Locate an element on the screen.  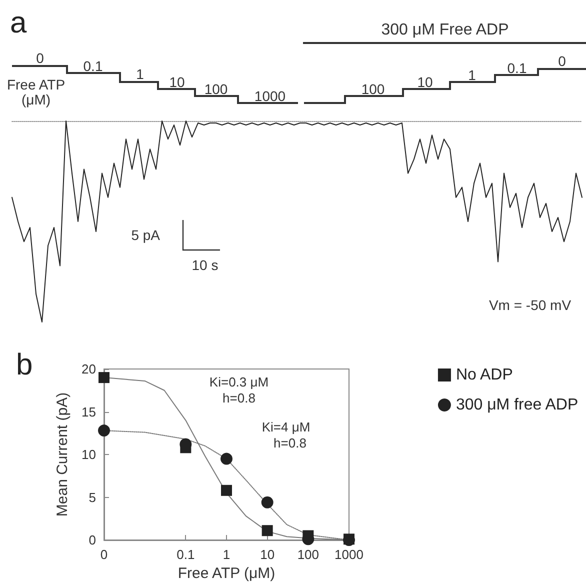
legend-label: No ADP is located at coordinates (484, 375).